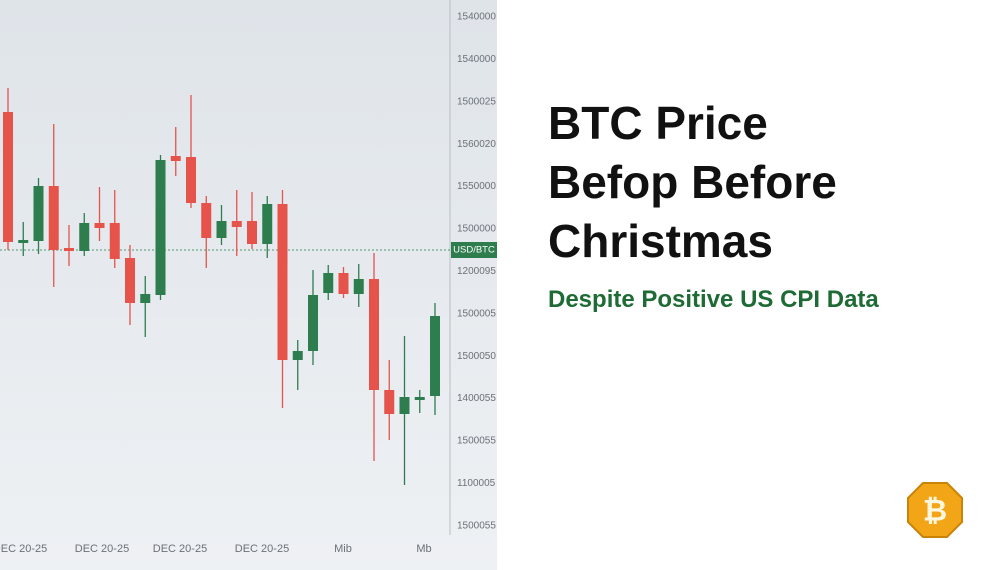 The height and width of the screenshot is (570, 997). I want to click on y-tick-label: 1500025, so click(476, 101).